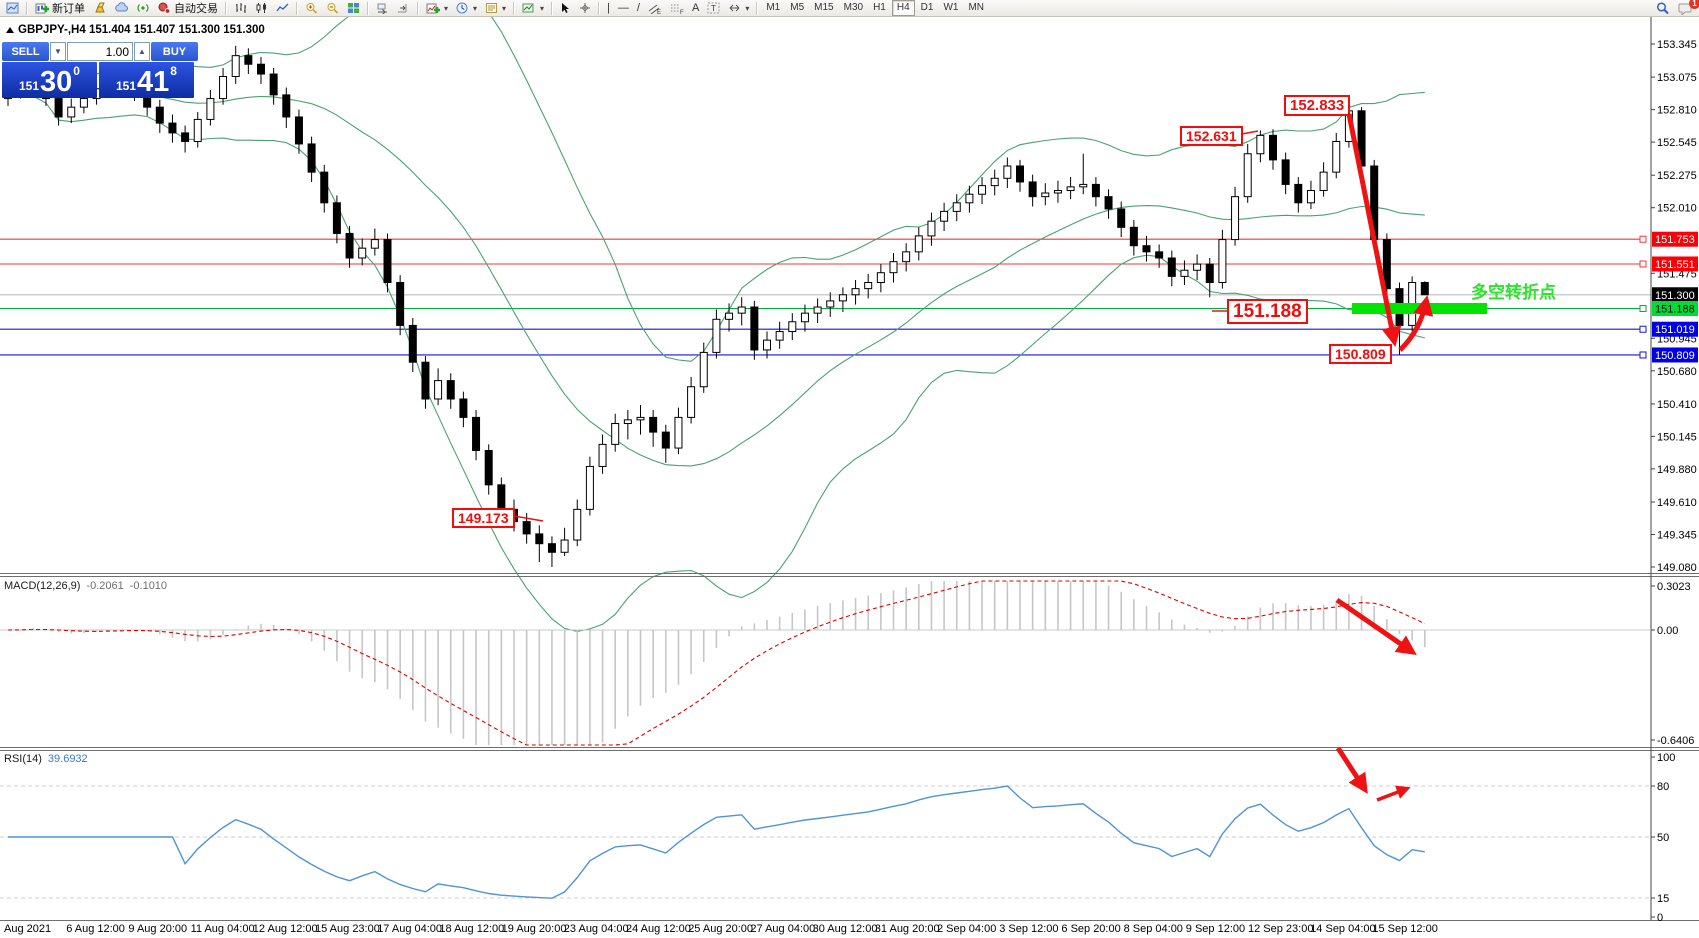  What do you see at coordinates (240, 8) in the screenshot?
I see `bar-chart-icon` at bounding box center [240, 8].